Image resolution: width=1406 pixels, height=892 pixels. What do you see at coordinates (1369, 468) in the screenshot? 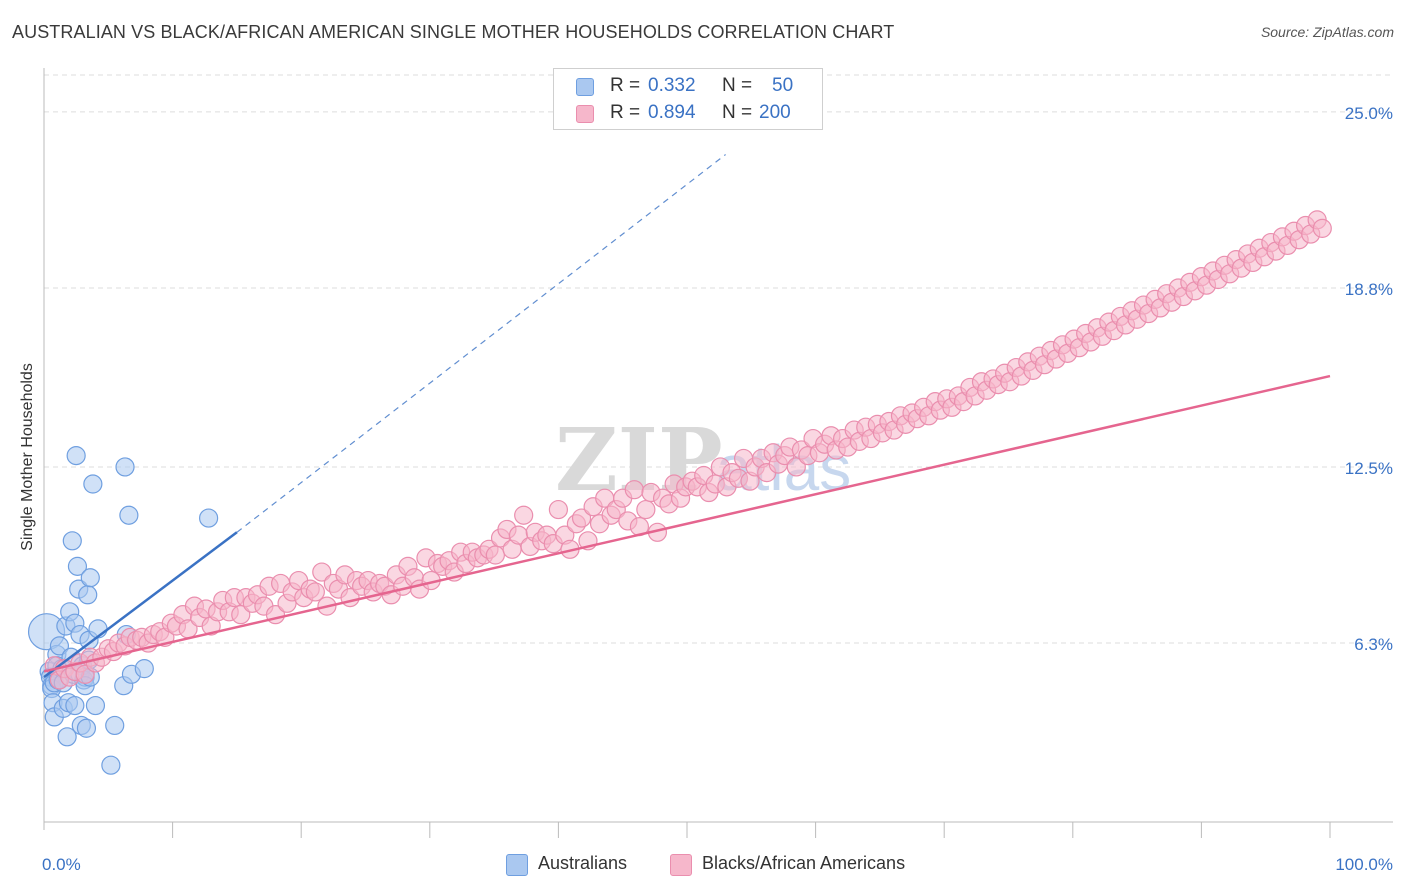
I see `y-tick-label: 12.5%` at bounding box center [1369, 468].